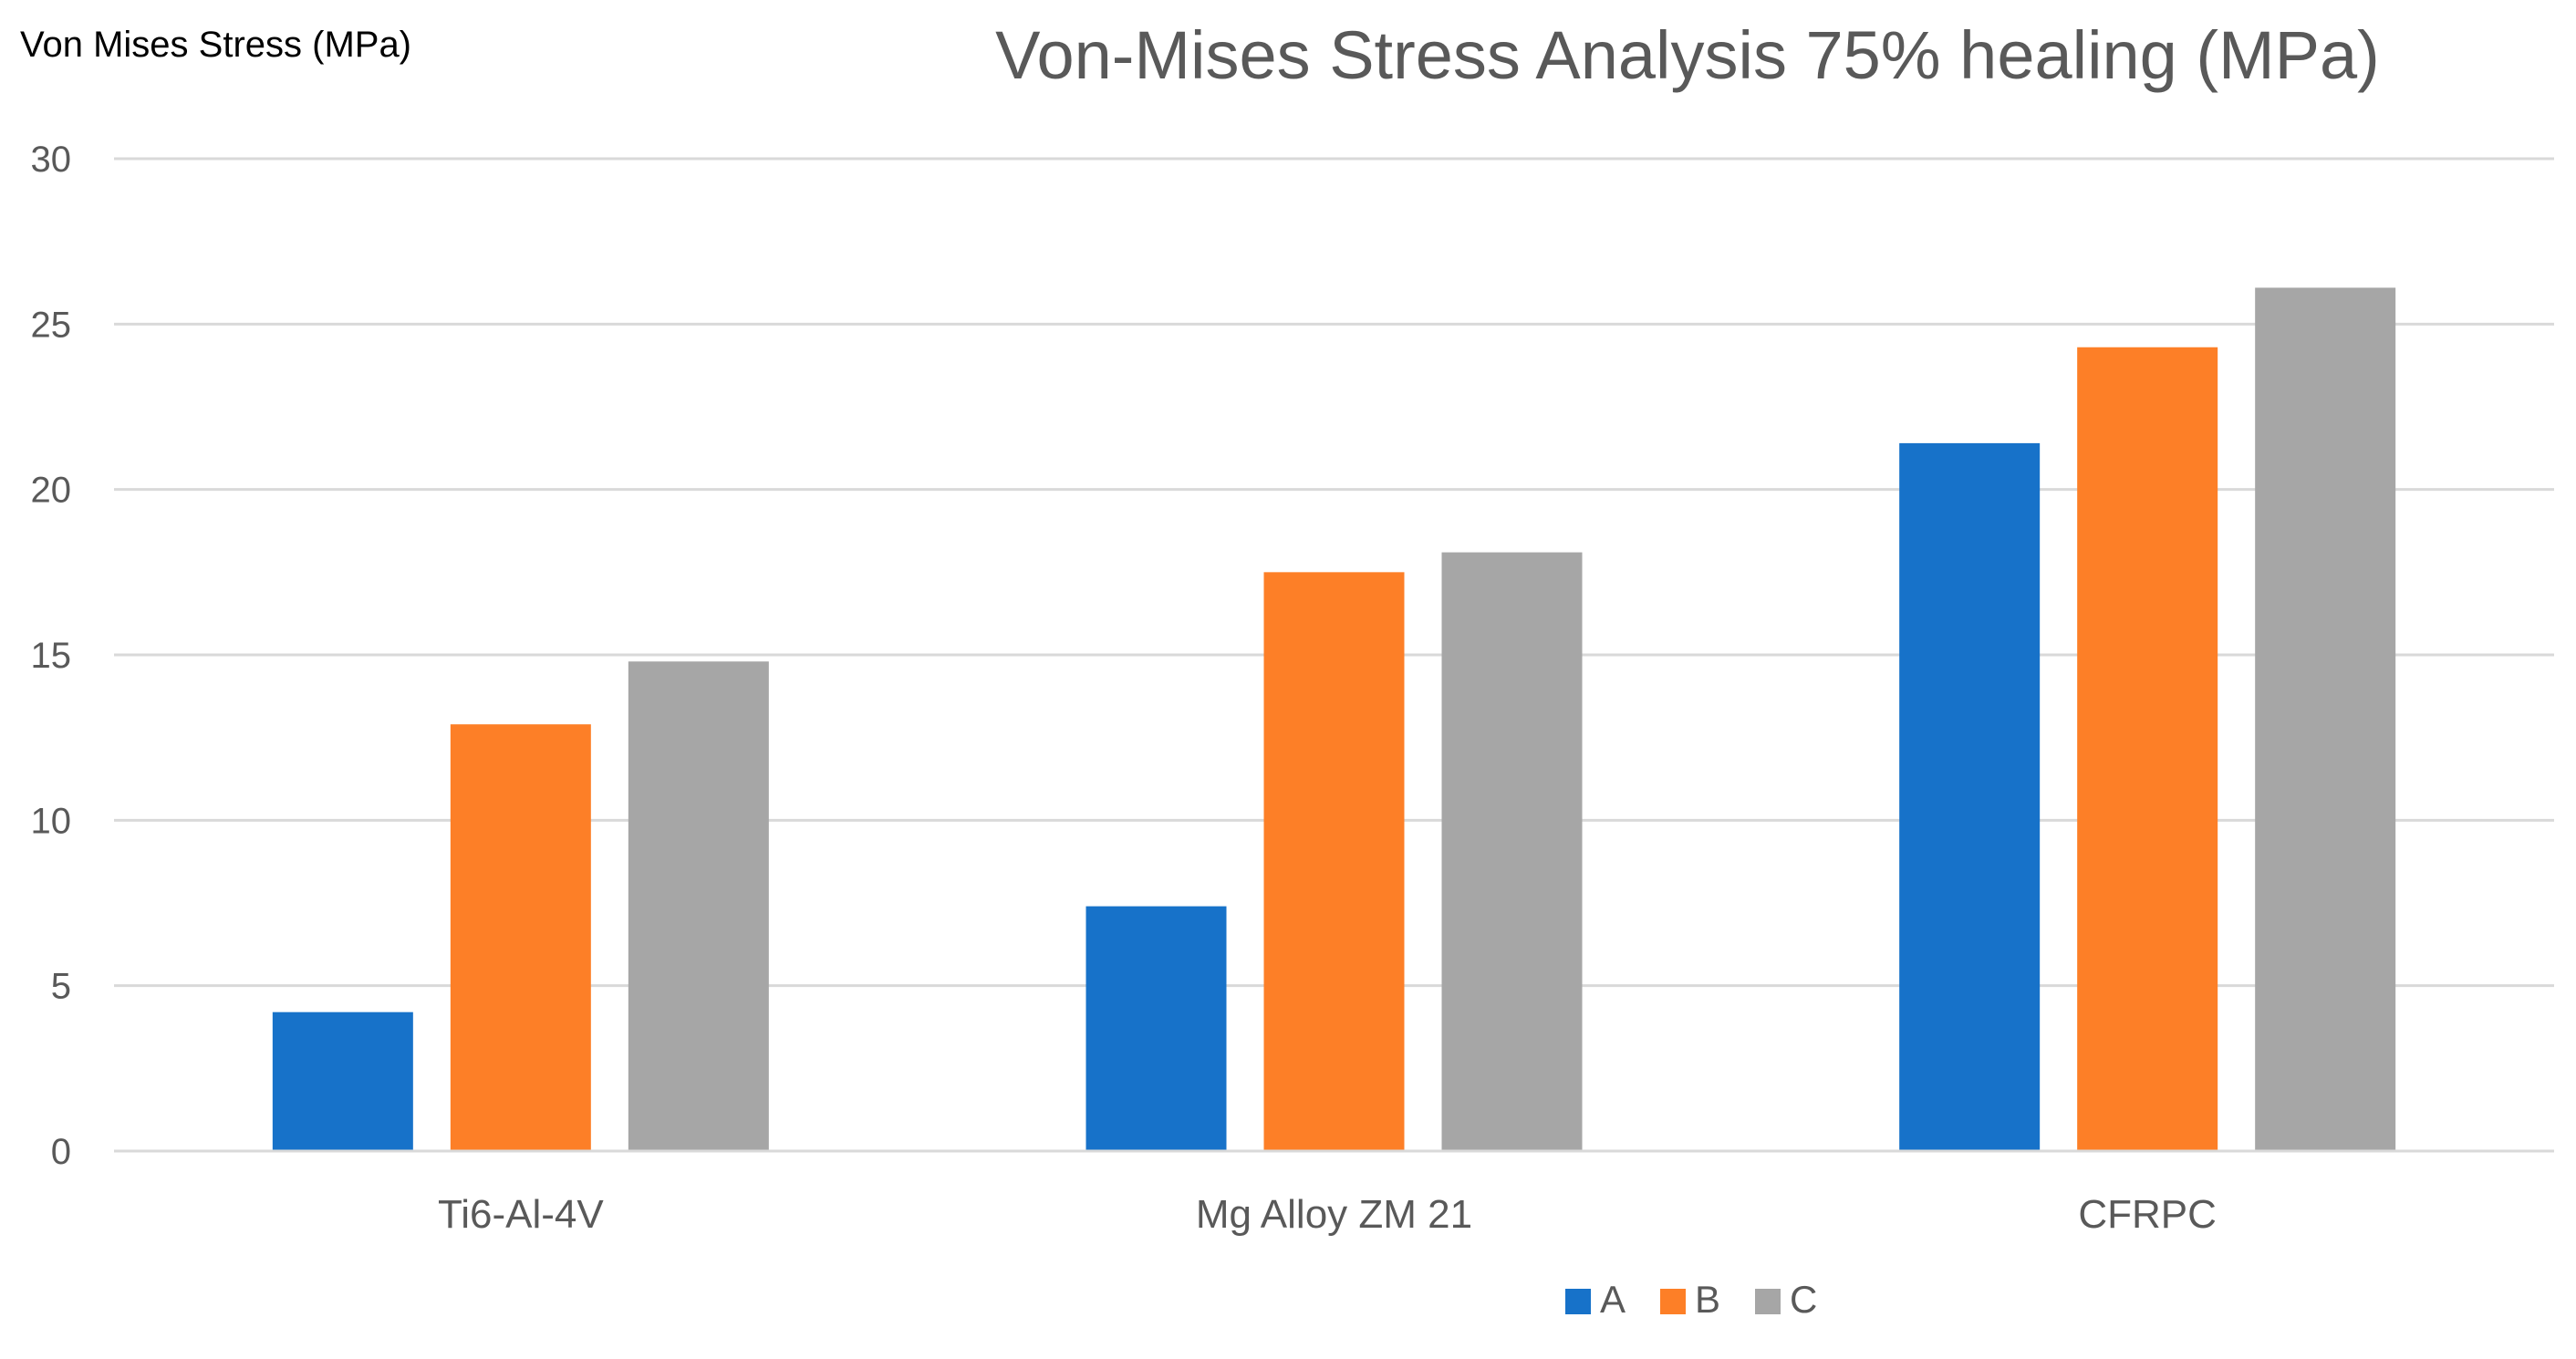  What do you see at coordinates (1334, 1214) in the screenshot?
I see `x-category-label: Mg Alloy ZM 21` at bounding box center [1334, 1214].